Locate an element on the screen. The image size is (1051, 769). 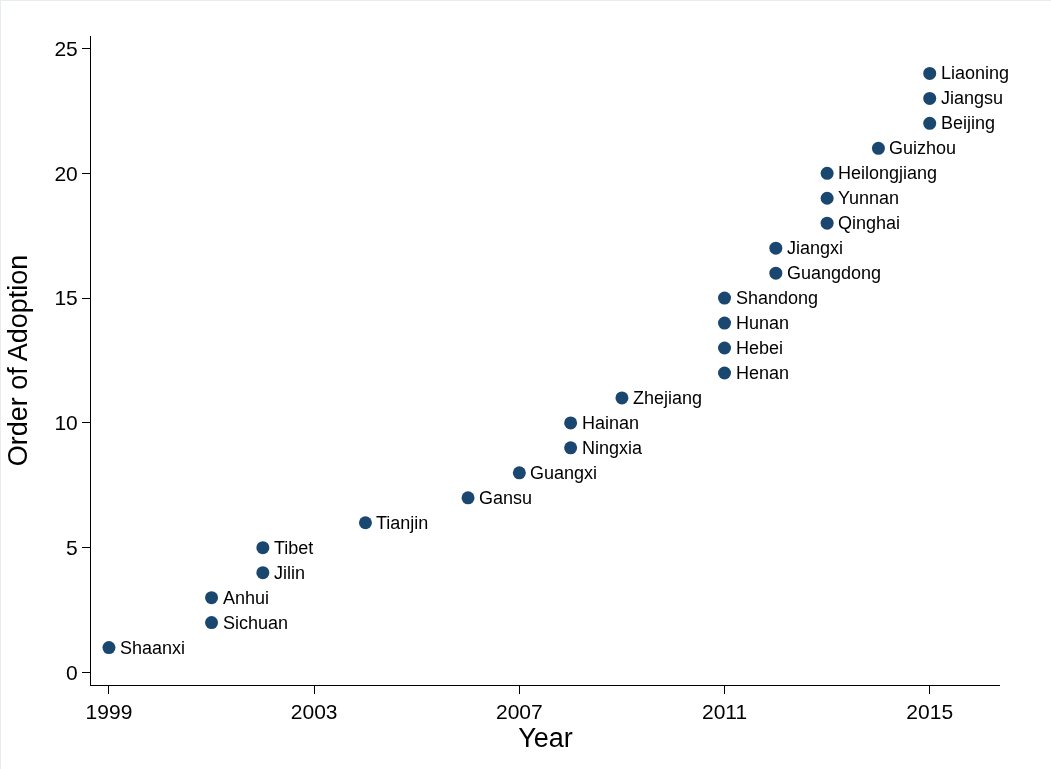
annotation: Jiangsu is located at coordinates (972, 98).